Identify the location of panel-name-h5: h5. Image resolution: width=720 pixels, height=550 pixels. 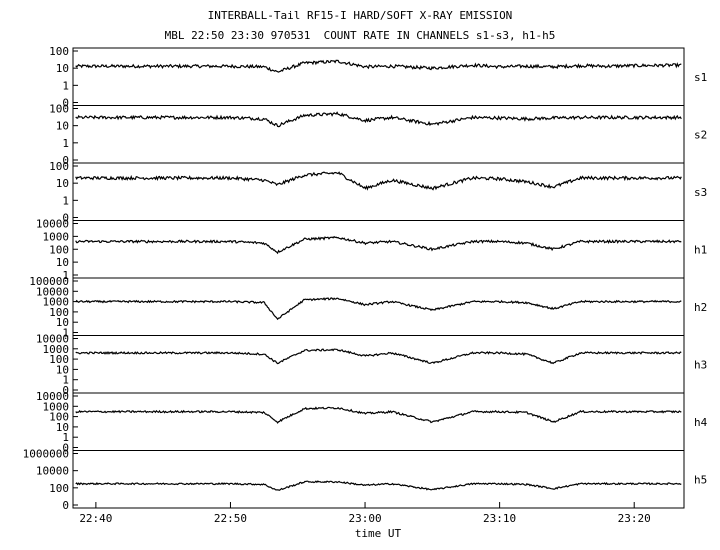
(700, 479).